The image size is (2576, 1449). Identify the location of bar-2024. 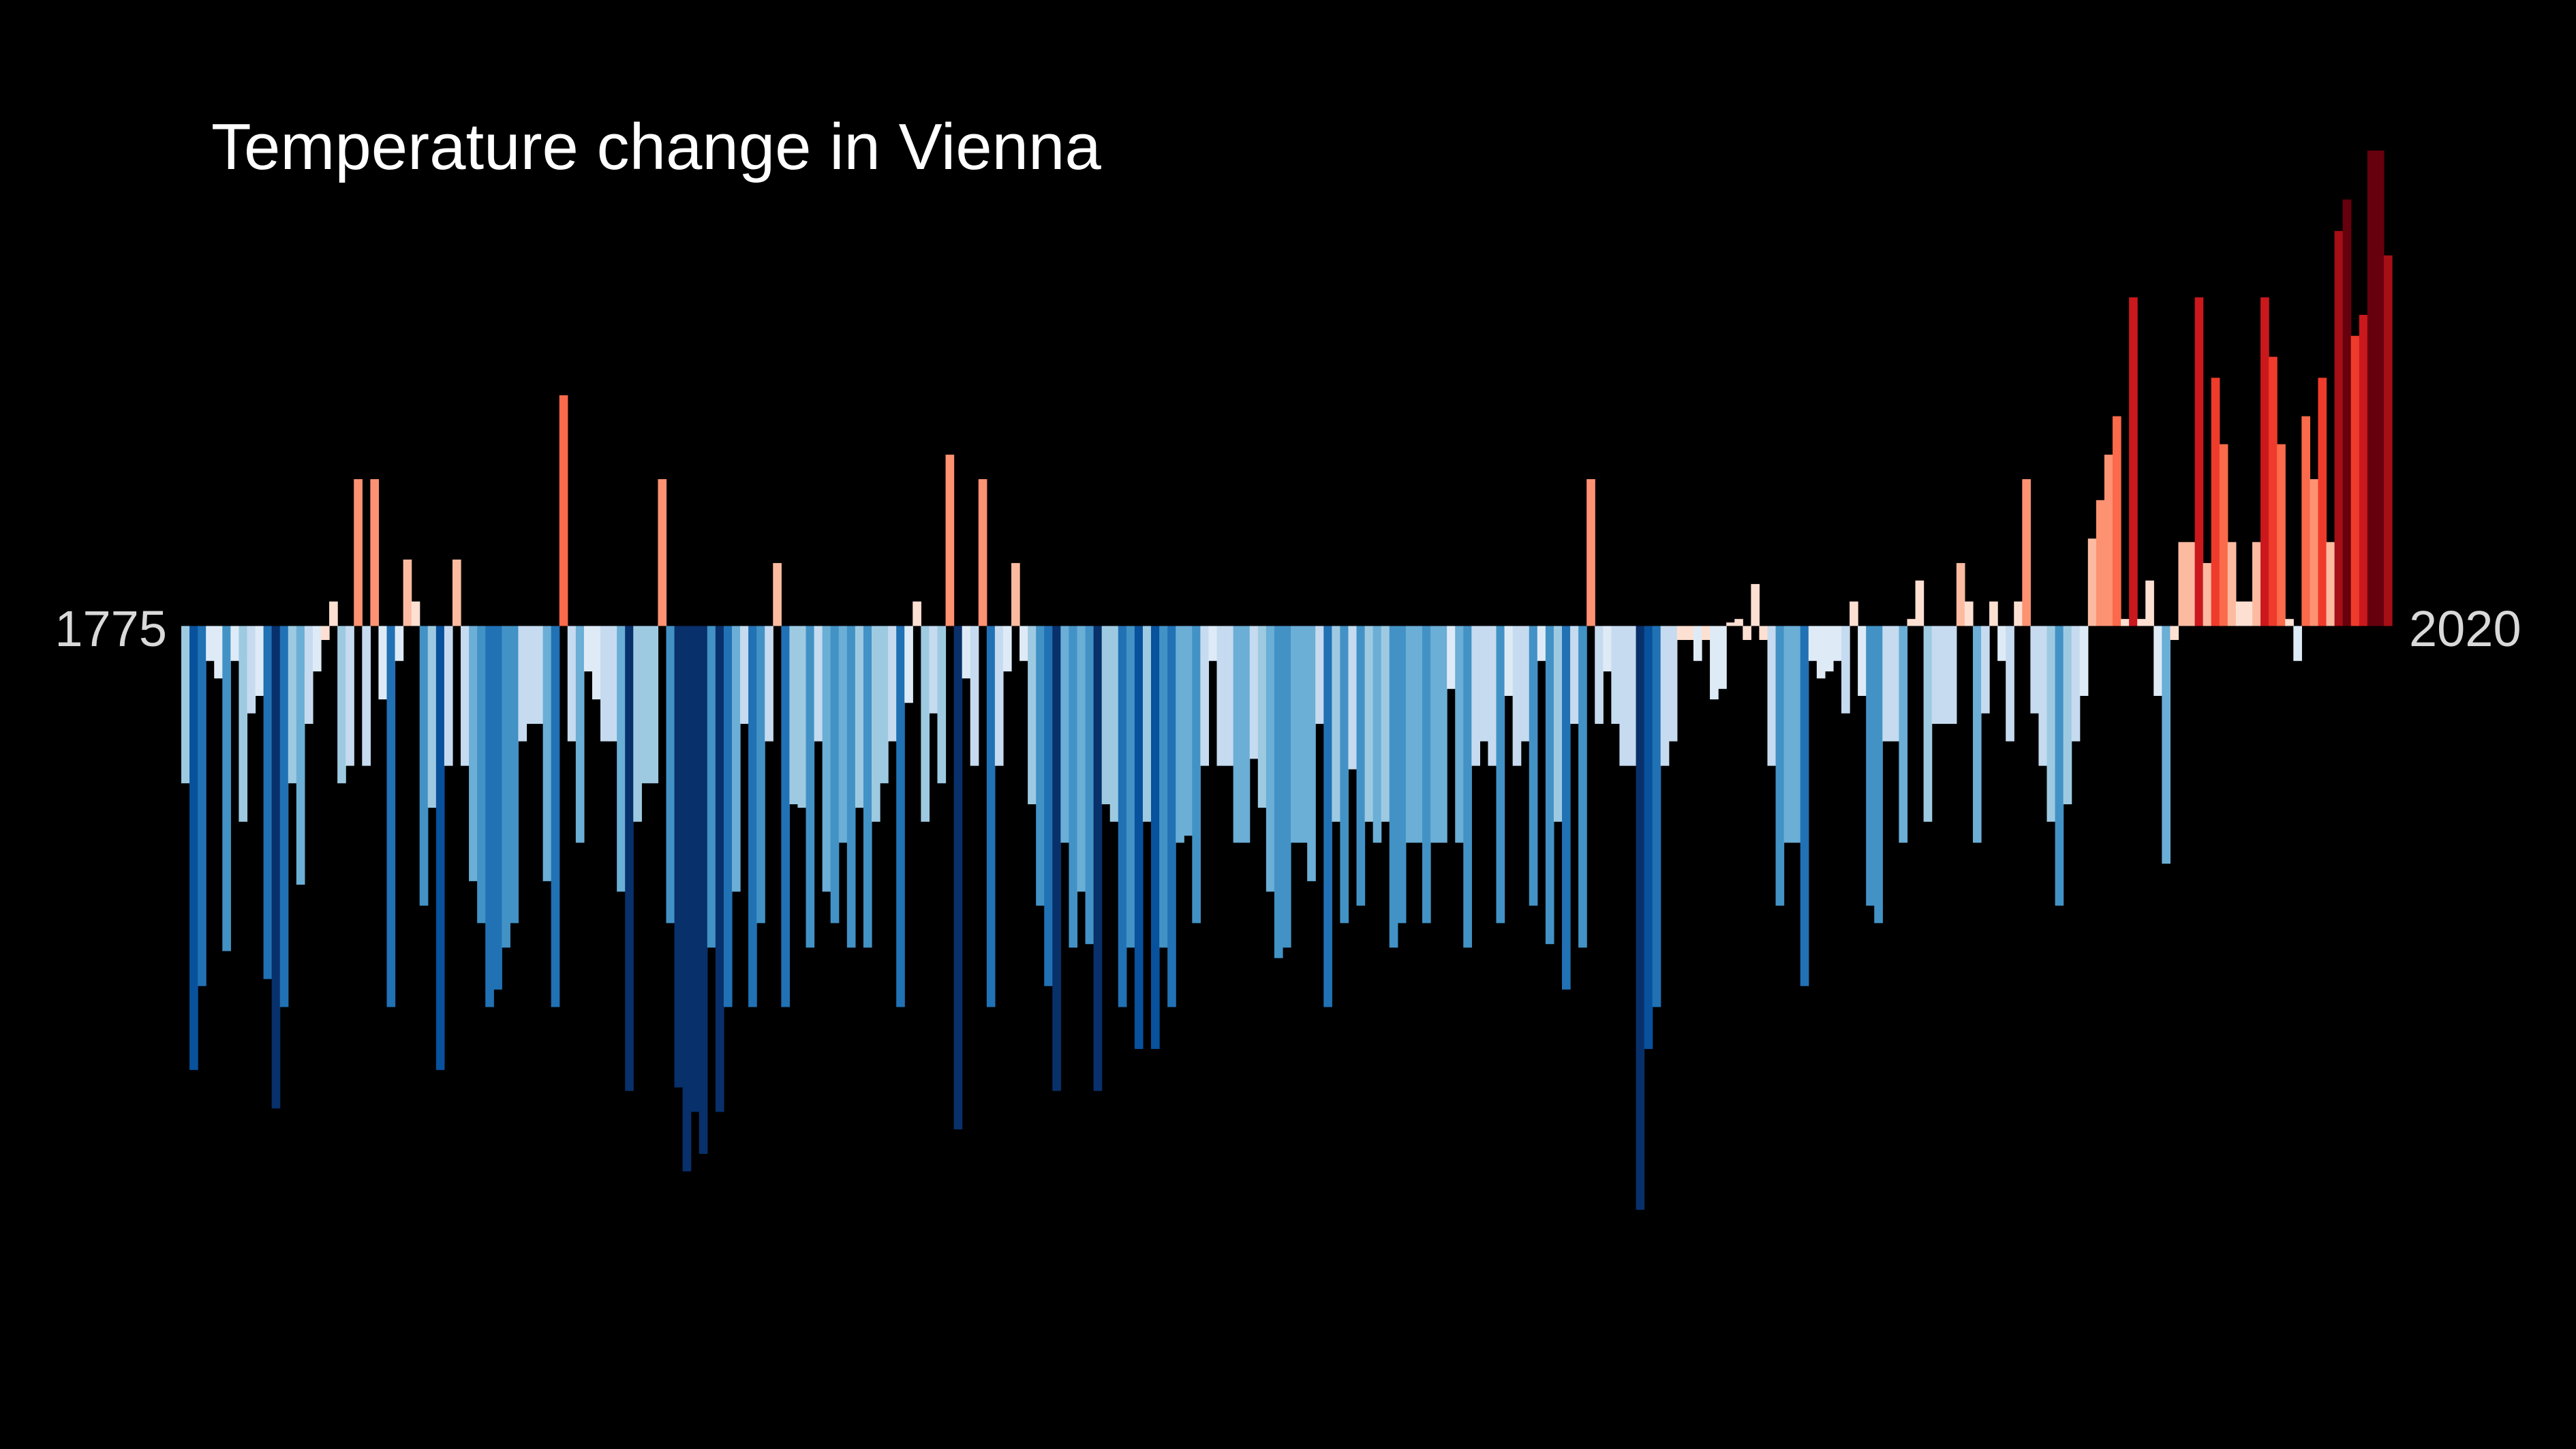
(2232, 584).